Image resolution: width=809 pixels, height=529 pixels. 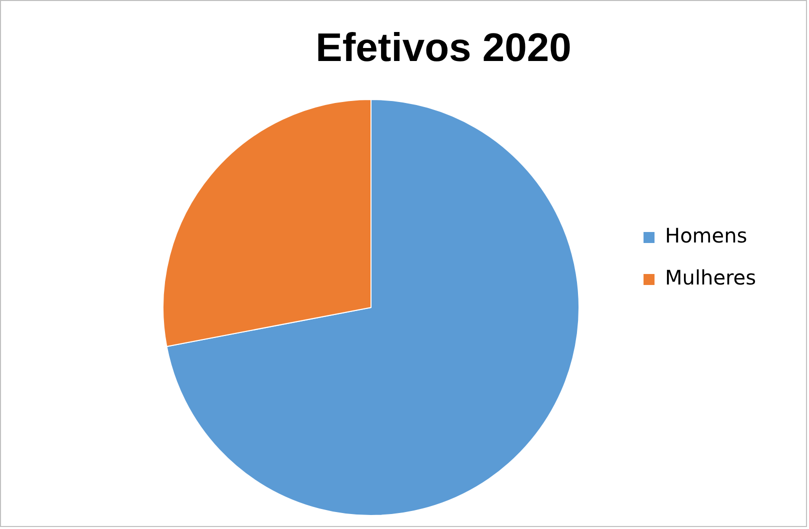 I want to click on chart-title: Efetivos 2020, so click(x=444, y=48).